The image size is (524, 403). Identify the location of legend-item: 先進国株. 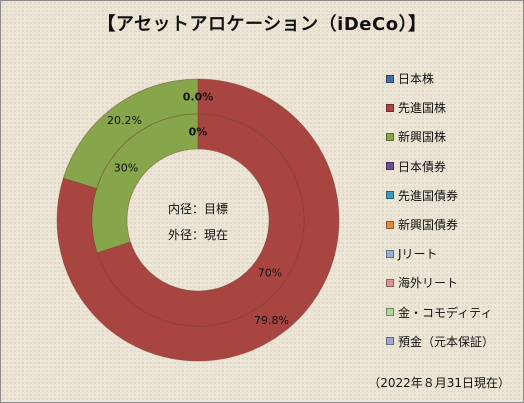
(454, 107).